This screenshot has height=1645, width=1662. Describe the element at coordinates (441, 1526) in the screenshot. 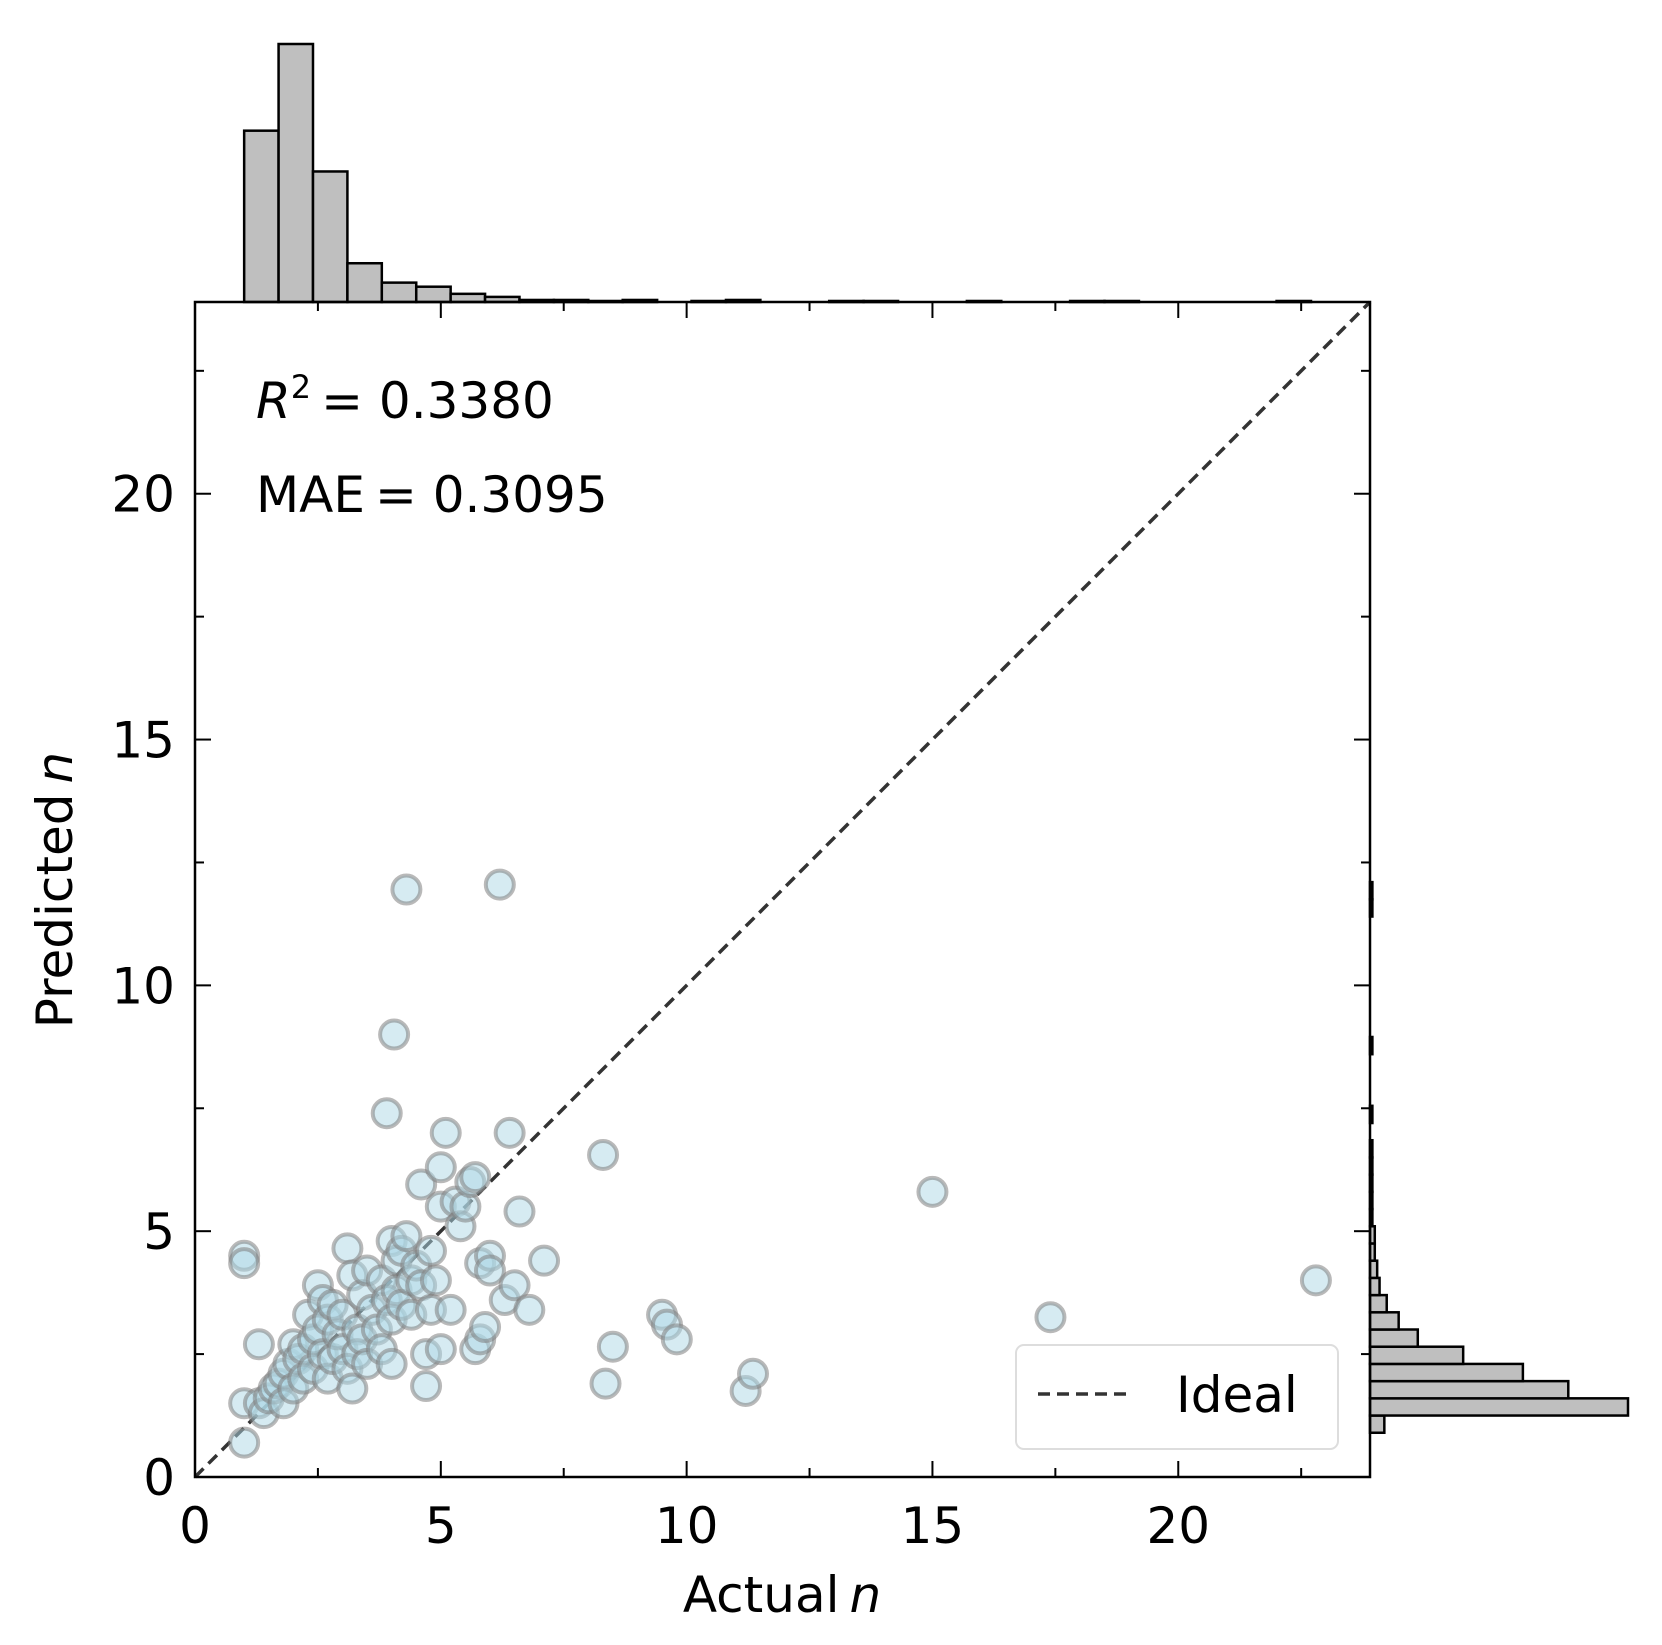

I see `x-tick-label: 5` at that location.